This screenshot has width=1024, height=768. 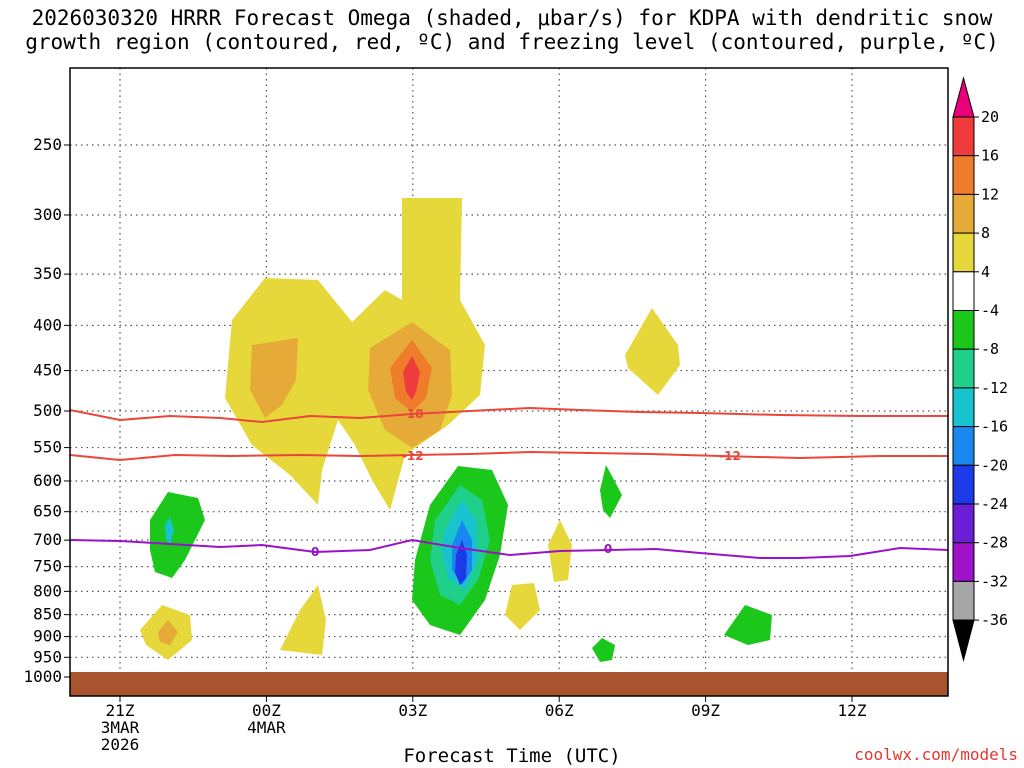 I want to click on colorbar-top-arrow, so click(x=963, y=97).